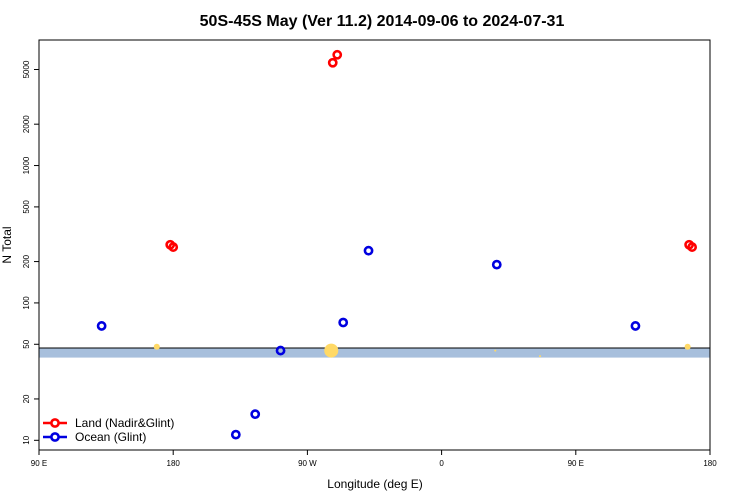 Image resolution: width=750 pixels, height=500 pixels. What do you see at coordinates (26, 69) in the screenshot?
I see `y-tick-label: 5000` at bounding box center [26, 69].